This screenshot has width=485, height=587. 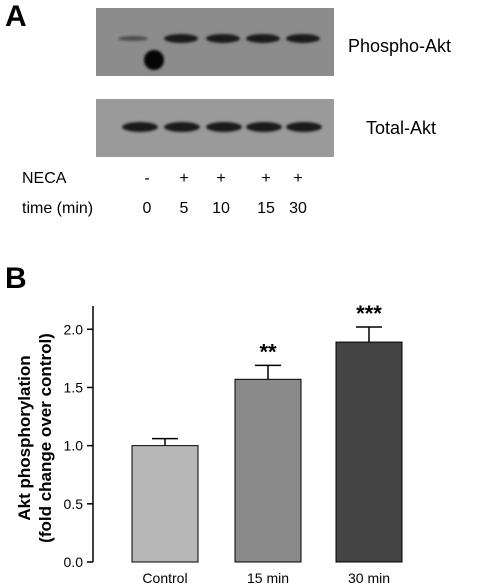 I want to click on neca-lane-0: -, so click(x=147, y=178).